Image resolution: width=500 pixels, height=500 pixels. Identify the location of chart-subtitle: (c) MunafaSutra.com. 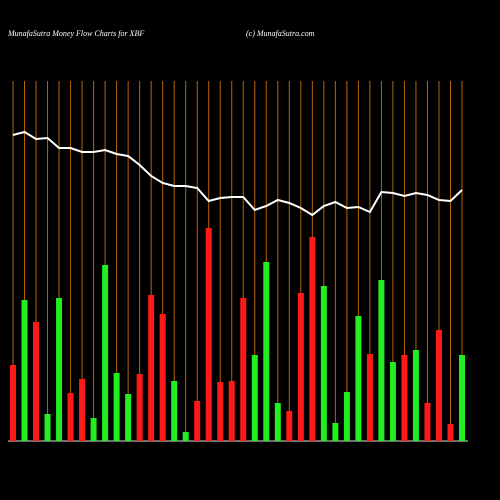
(280, 33).